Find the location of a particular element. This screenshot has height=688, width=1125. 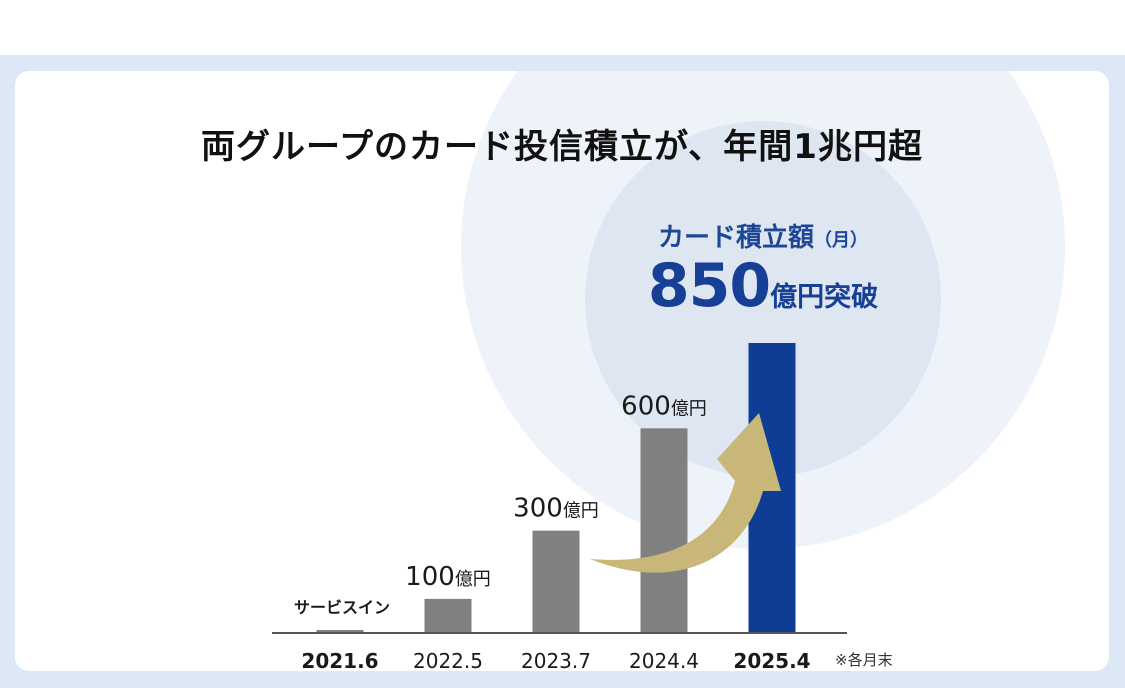

chart-title: 両グループのカード投信積立が、年間1兆円超 is located at coordinates (562, 147).